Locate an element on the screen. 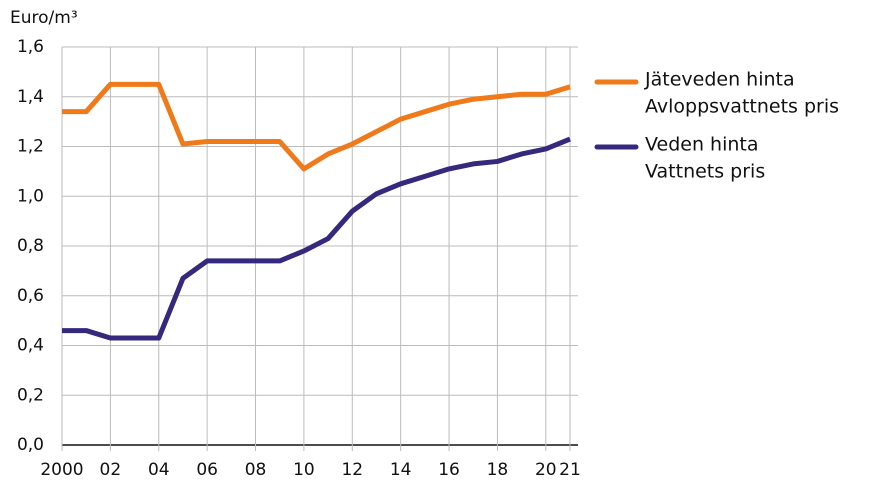 The height and width of the screenshot is (484, 871). y-tick-label: 0,8 is located at coordinates (30, 246).